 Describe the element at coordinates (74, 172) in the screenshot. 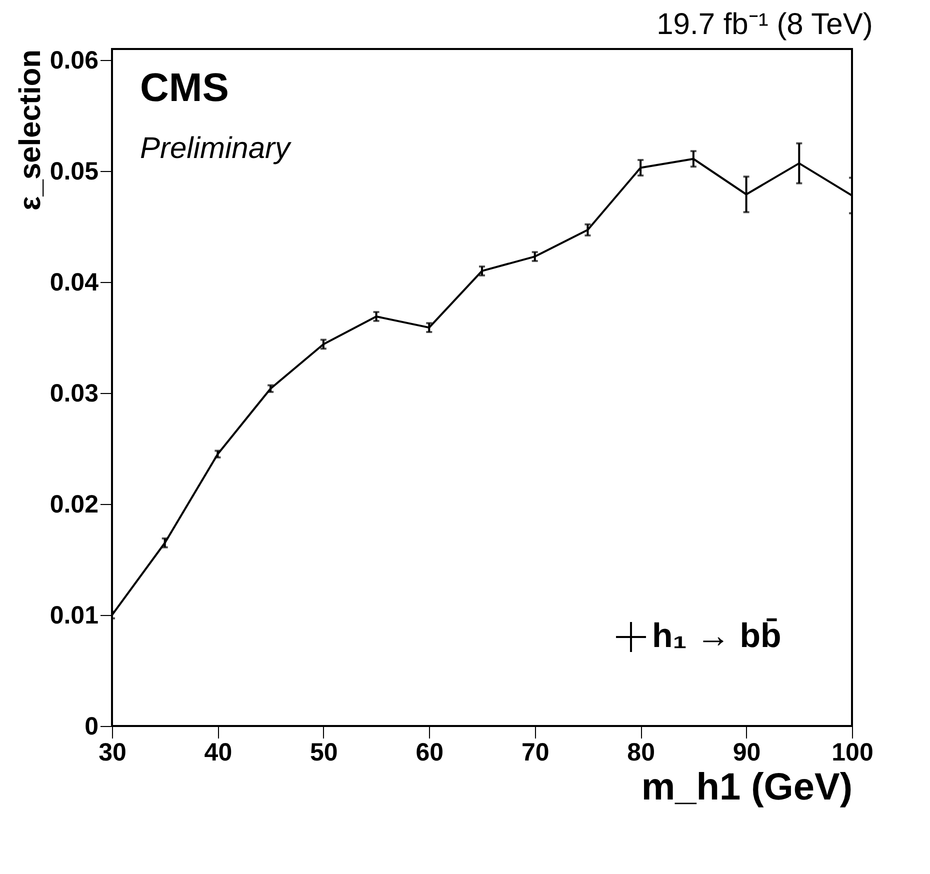

I see `y-tick-label: 0.05` at that location.